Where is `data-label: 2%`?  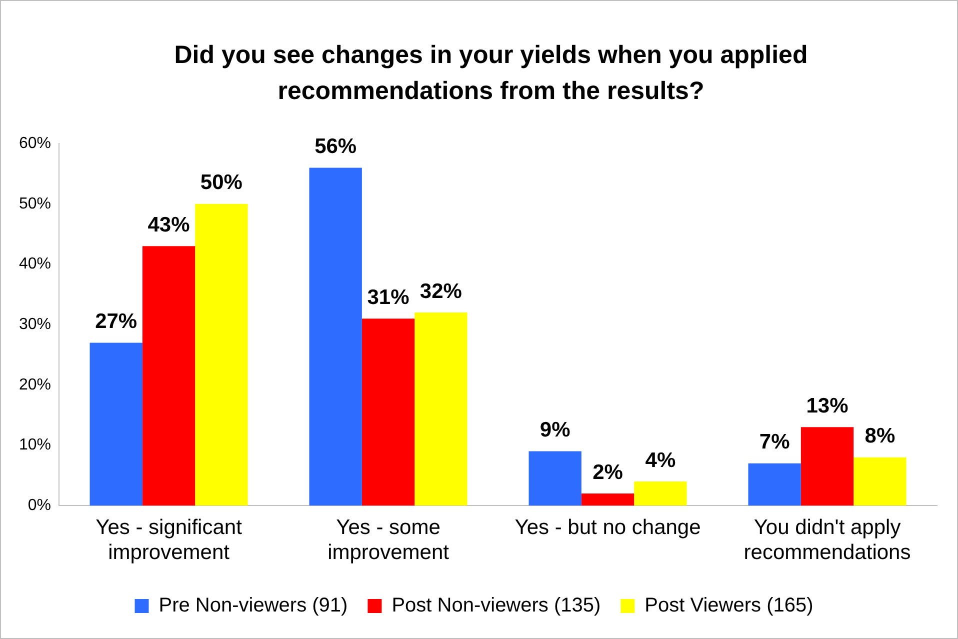
data-label: 2% is located at coordinates (608, 472).